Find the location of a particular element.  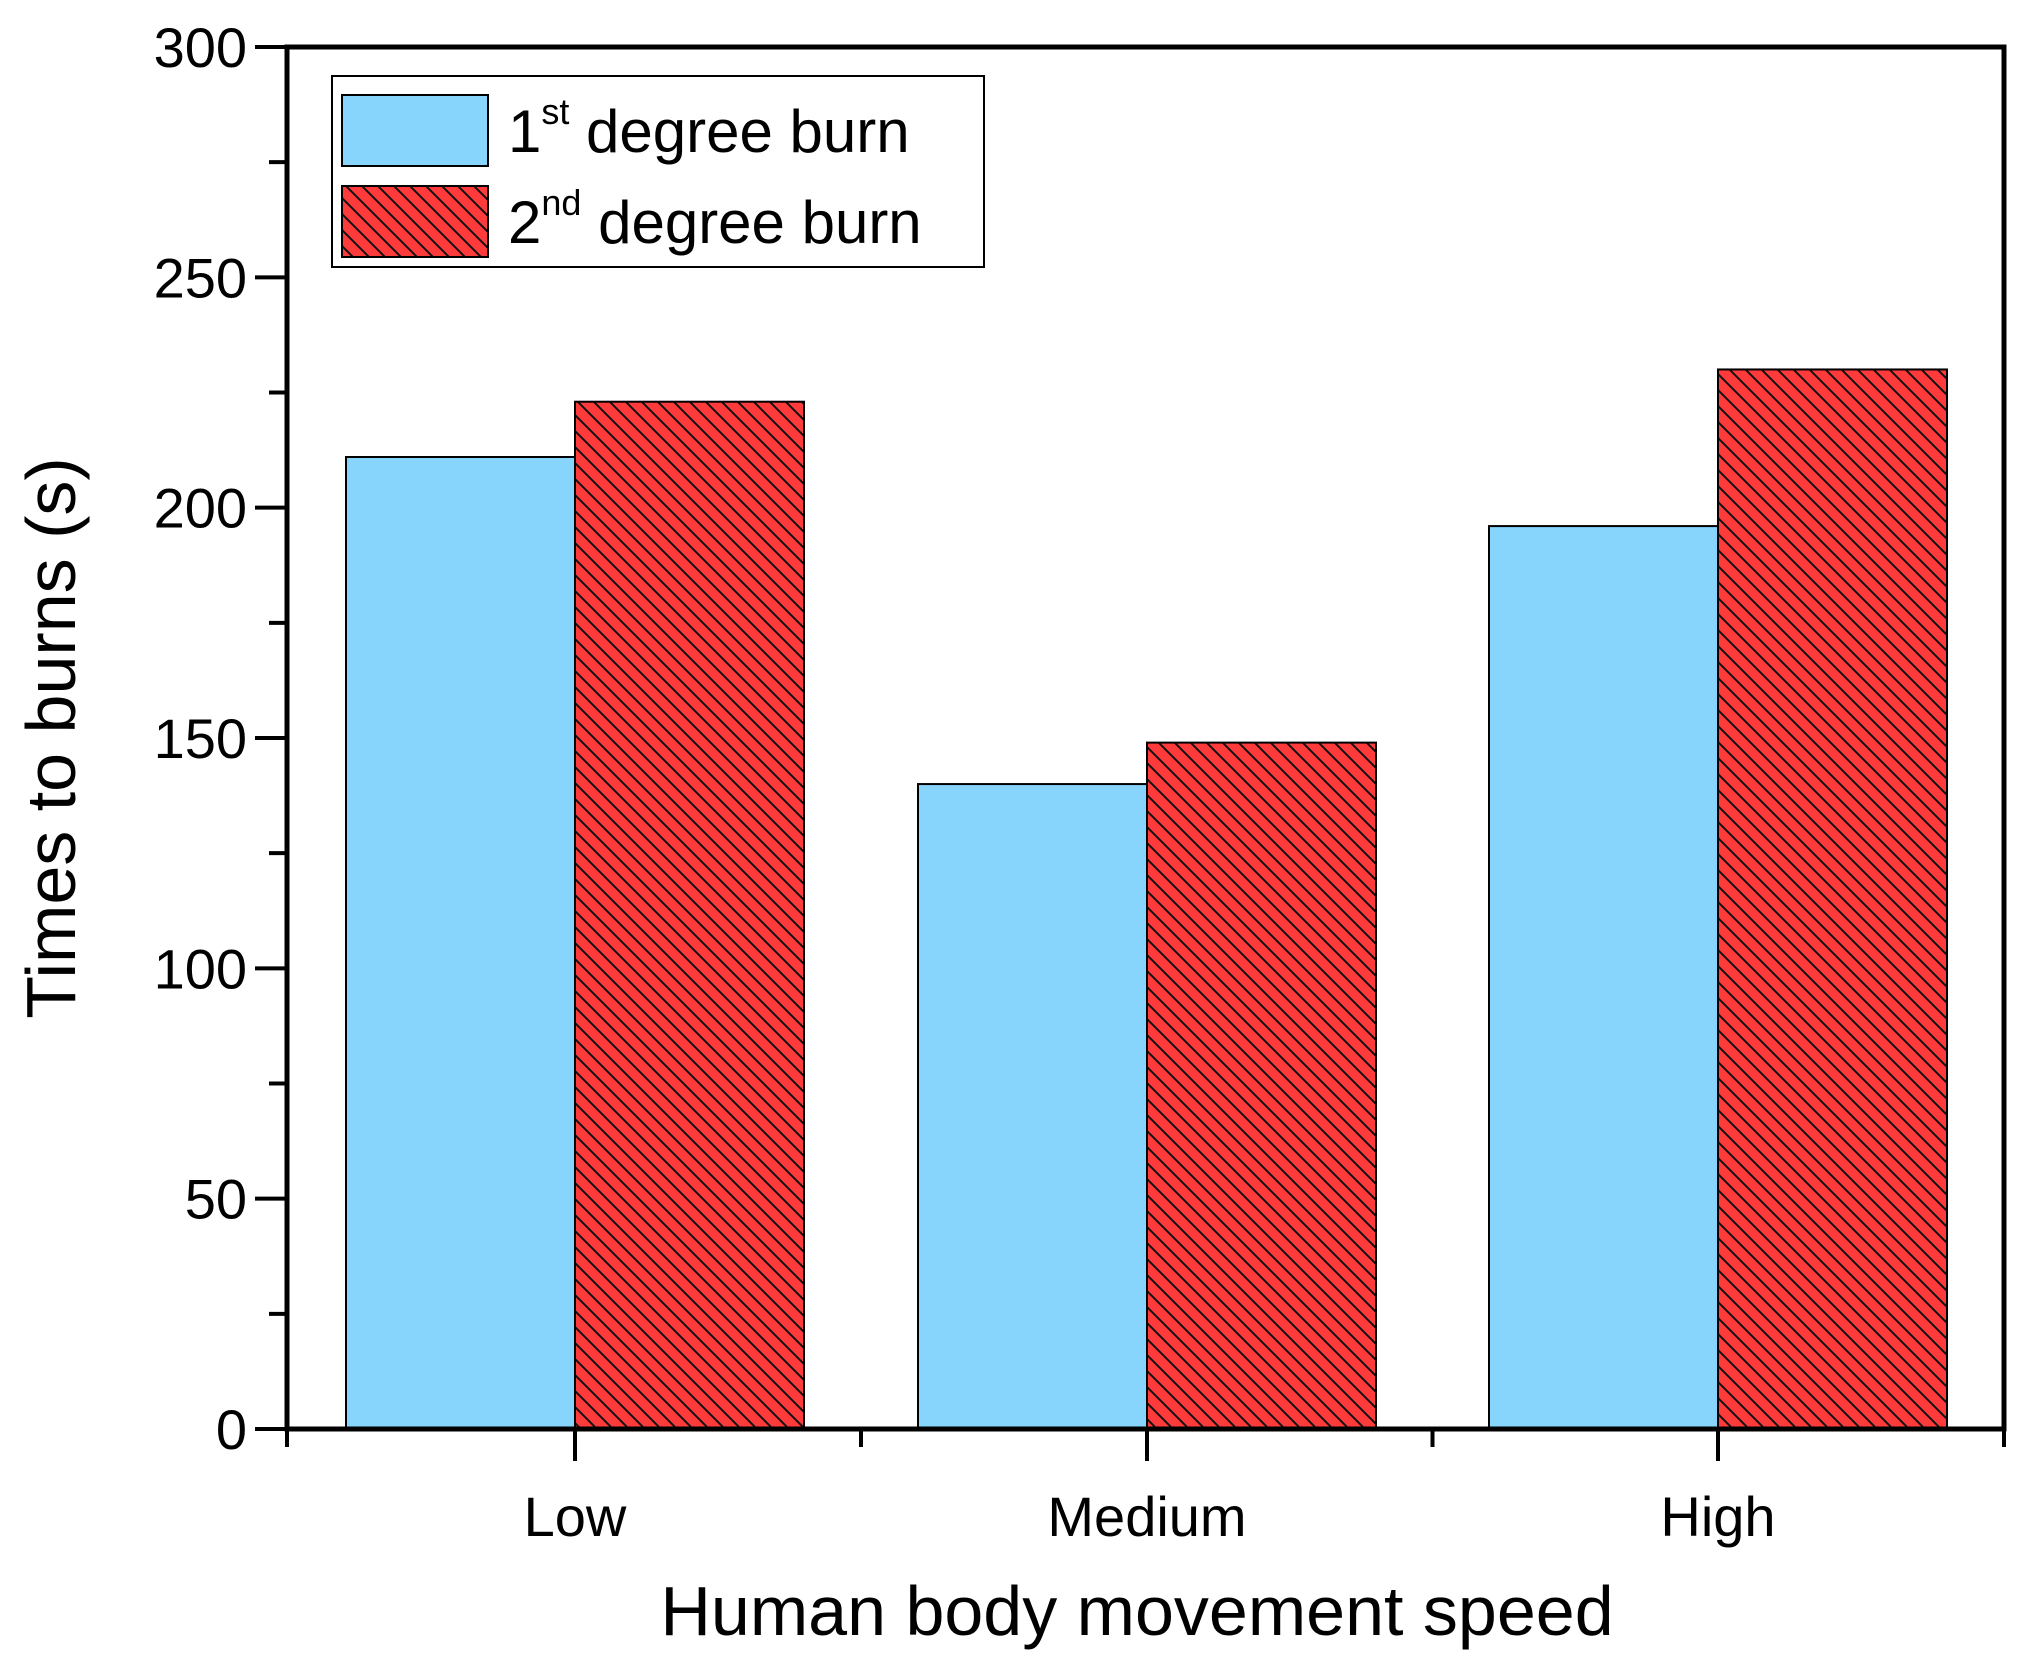

legend-swatch-2nd is located at coordinates (415, 221).